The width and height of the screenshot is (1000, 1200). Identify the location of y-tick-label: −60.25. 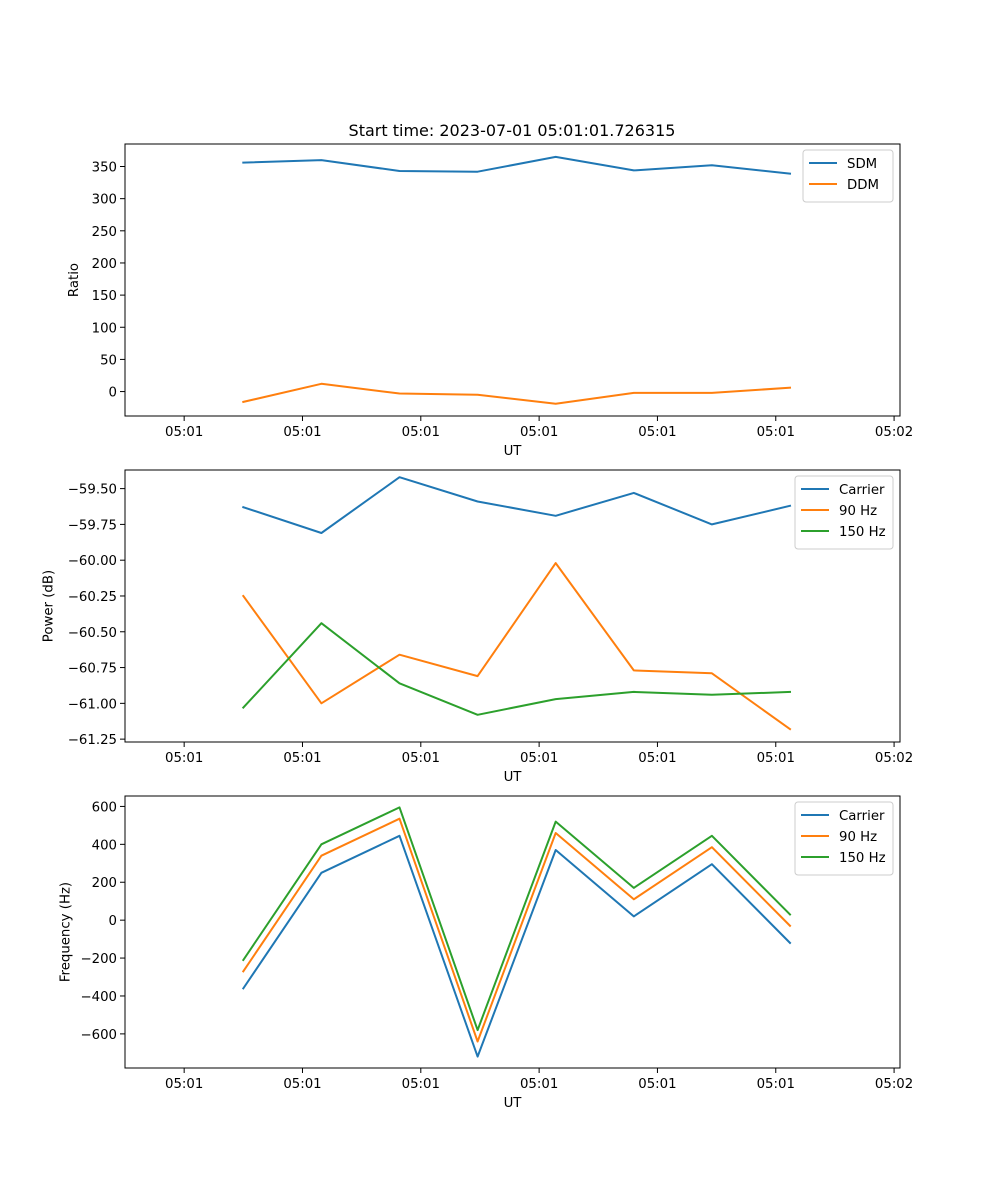
(92, 597).